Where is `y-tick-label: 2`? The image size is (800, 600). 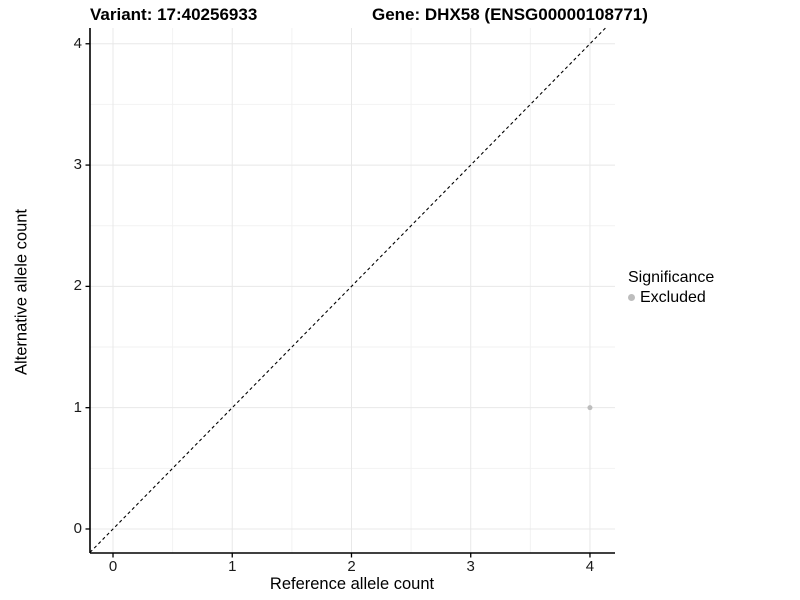 y-tick-label: 2 is located at coordinates (77, 286).